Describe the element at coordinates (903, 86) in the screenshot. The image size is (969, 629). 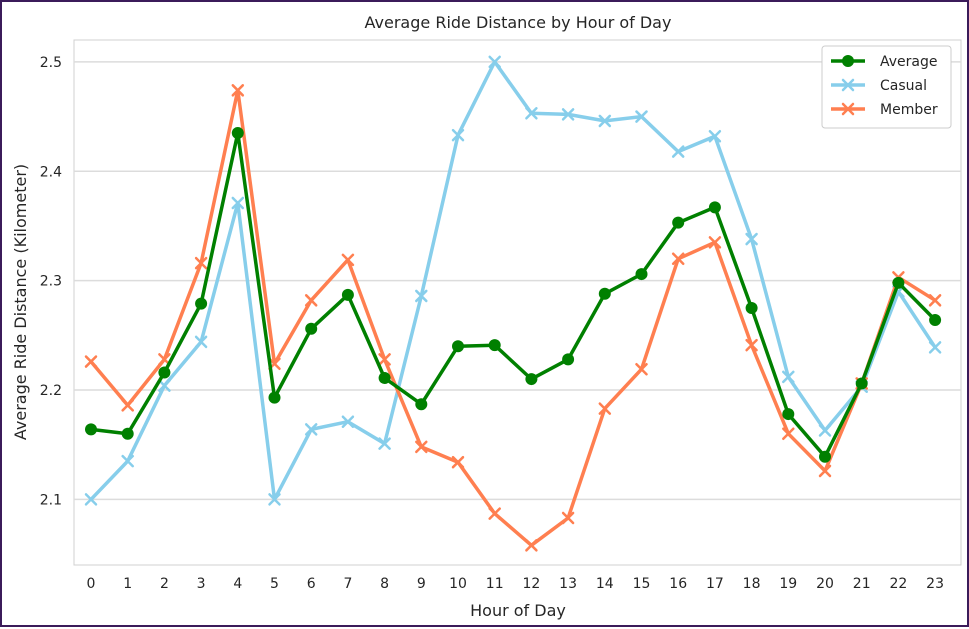
I see `legend-label-casual: Casual` at that location.